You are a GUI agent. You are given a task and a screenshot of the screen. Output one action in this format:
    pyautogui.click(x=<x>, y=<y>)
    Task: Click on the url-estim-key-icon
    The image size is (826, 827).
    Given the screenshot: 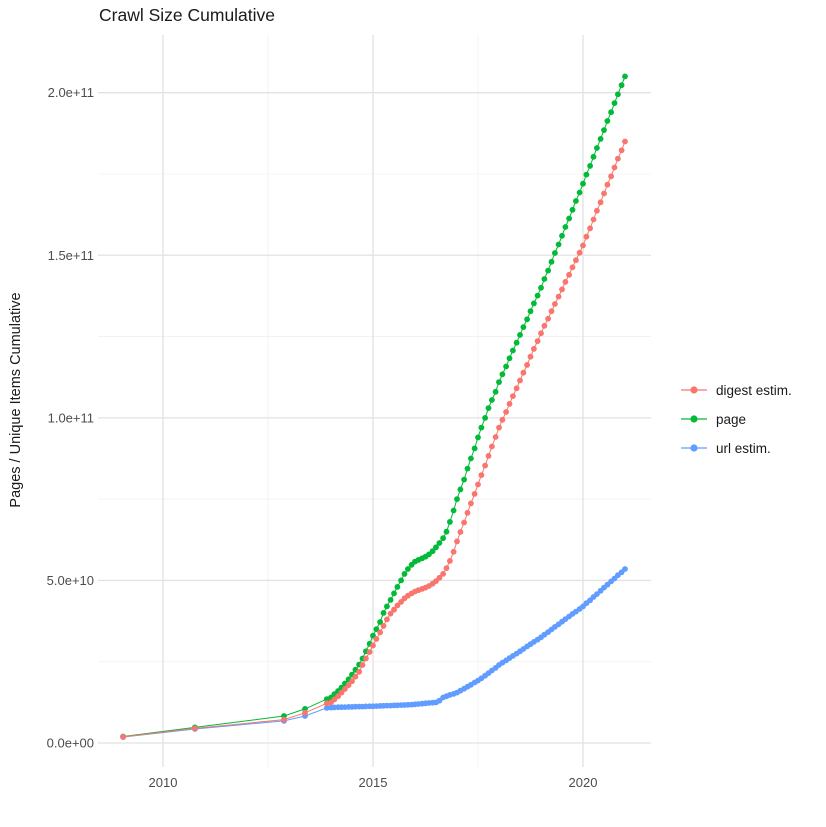 What is the action you would take?
    pyautogui.click(x=694, y=448)
    